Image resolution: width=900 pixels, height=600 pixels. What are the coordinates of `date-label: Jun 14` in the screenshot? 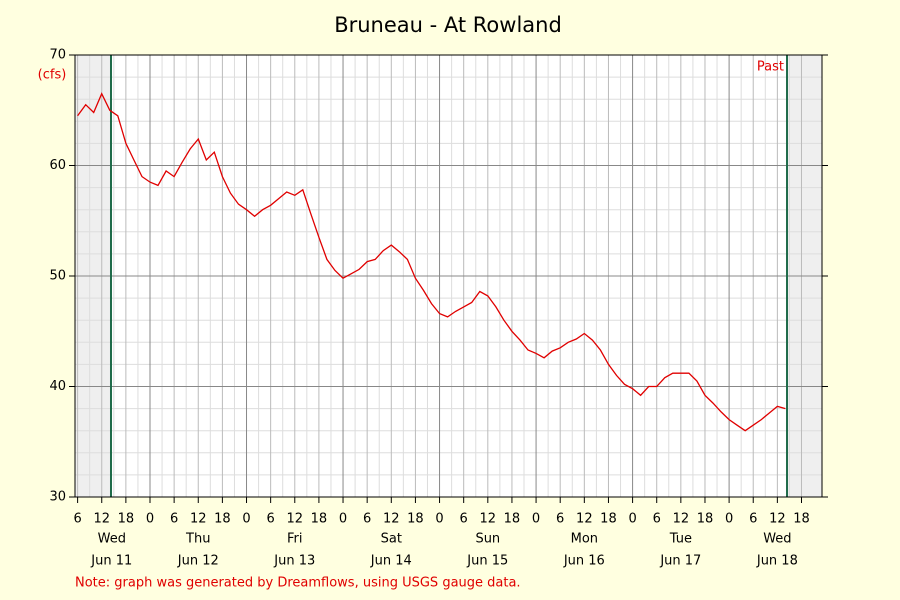 It's located at (391, 561).